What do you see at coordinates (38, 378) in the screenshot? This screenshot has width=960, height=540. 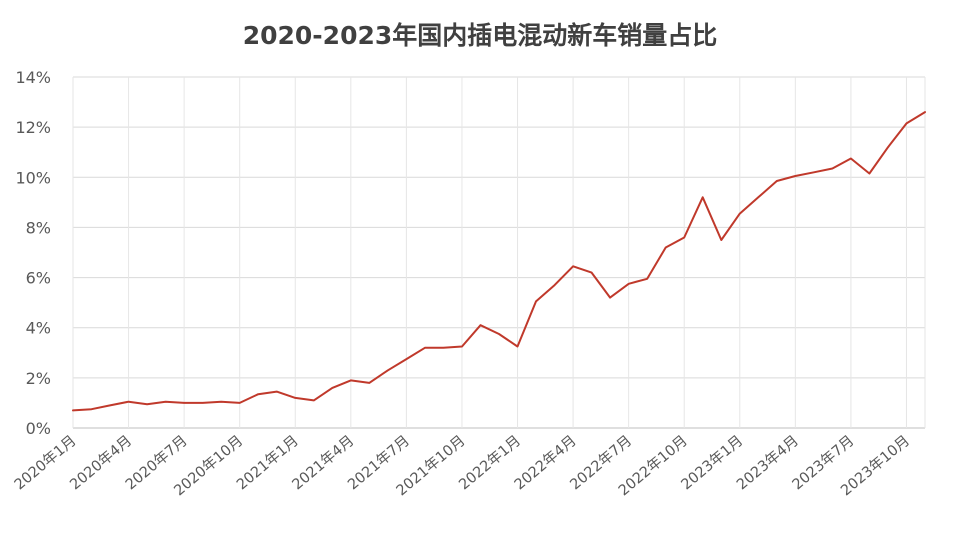 I see `y-tick-label: 2%` at bounding box center [38, 378].